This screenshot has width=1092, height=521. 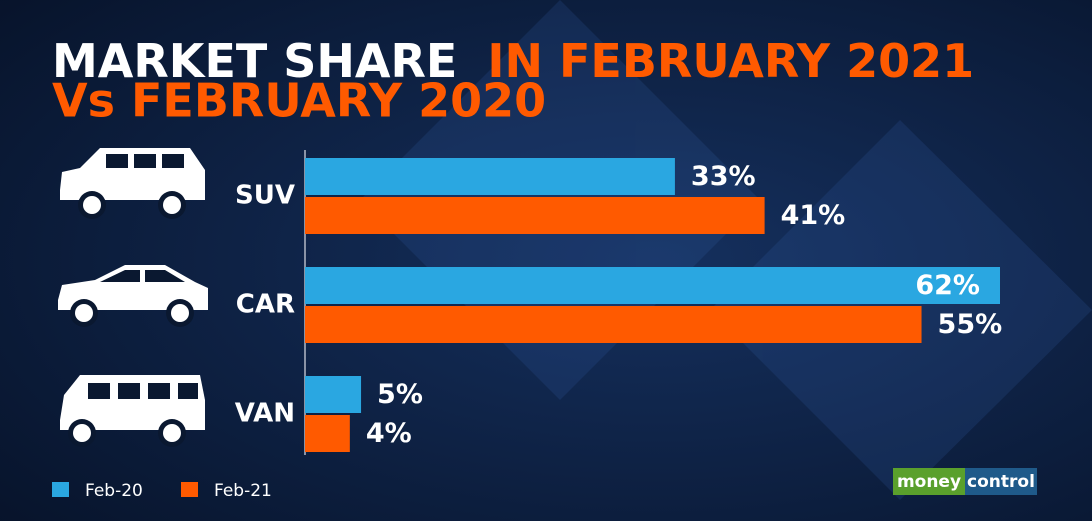 What do you see at coordinates (389, 433) in the screenshot?
I see `value-label: 4%` at bounding box center [389, 433].